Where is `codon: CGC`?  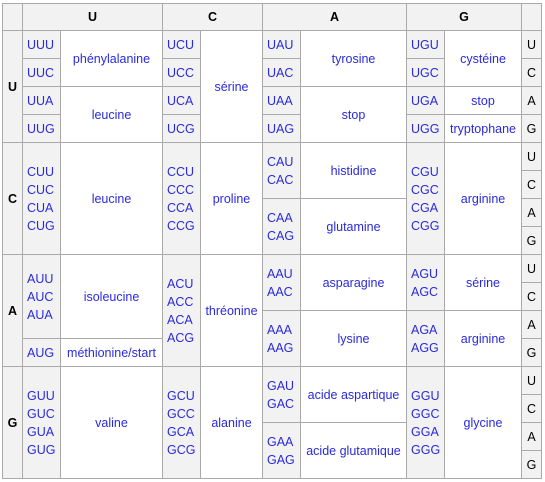 codon: CGC is located at coordinates (425, 189).